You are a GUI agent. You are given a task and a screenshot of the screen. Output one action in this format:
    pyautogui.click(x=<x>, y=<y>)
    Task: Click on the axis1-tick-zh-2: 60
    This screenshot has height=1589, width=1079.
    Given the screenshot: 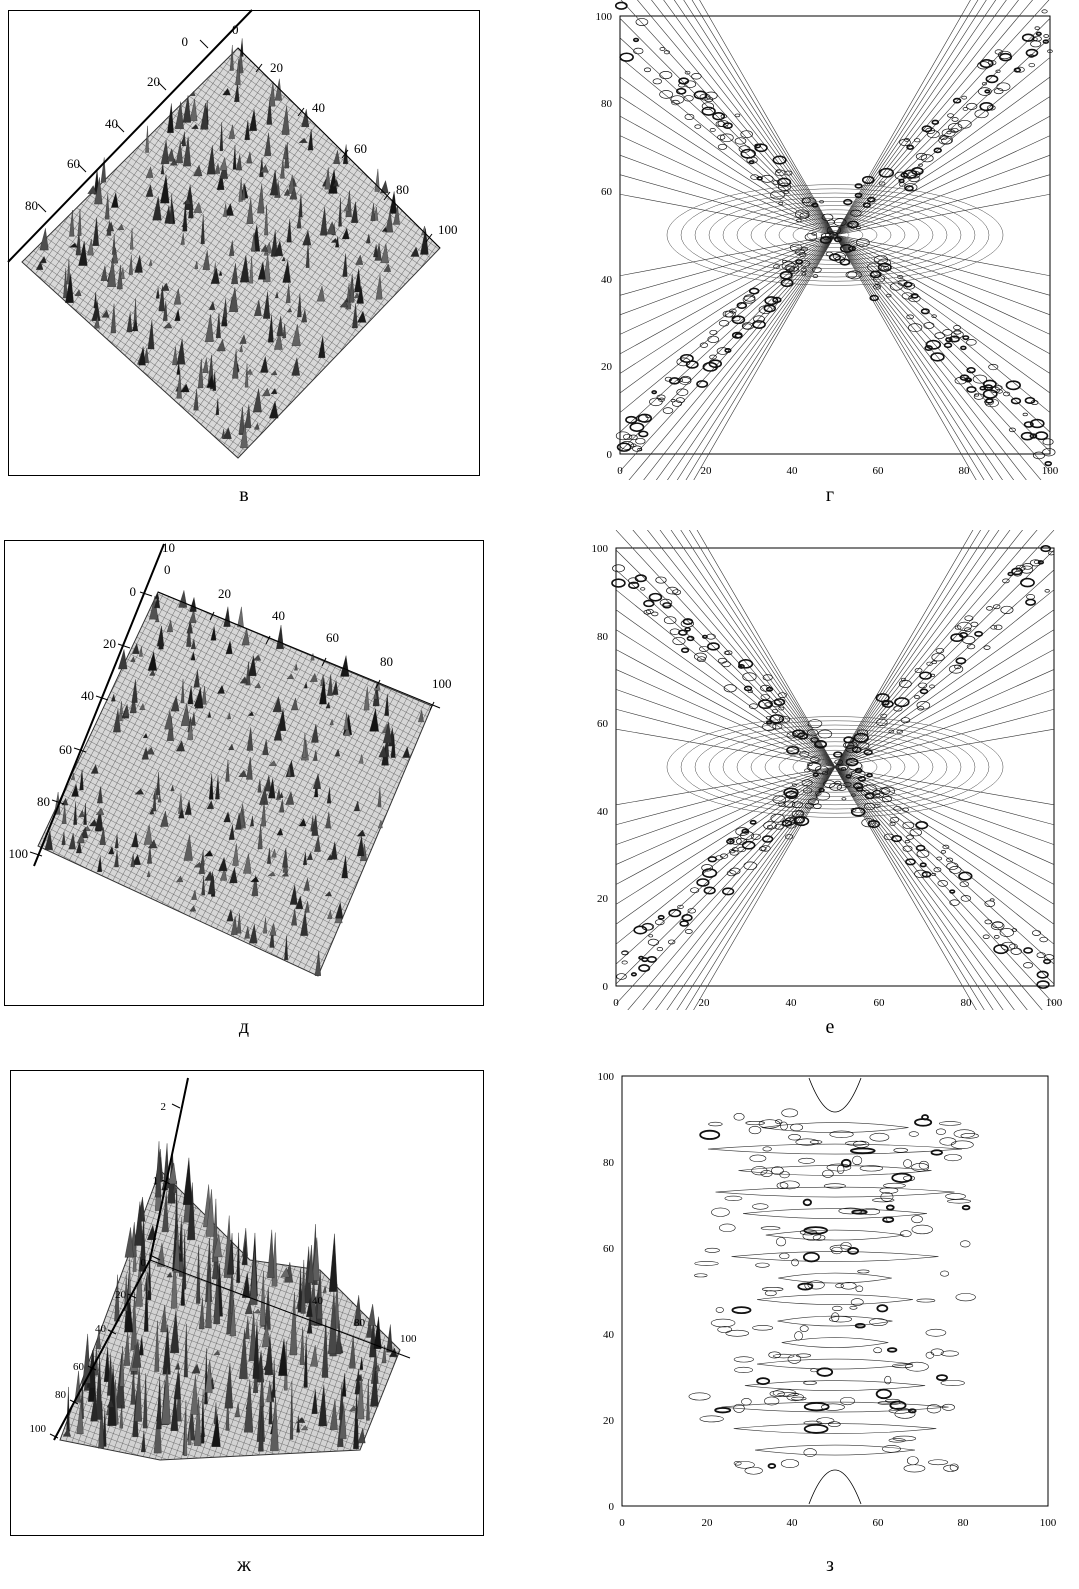 What is the action you would take?
    pyautogui.click(x=79, y=1367)
    